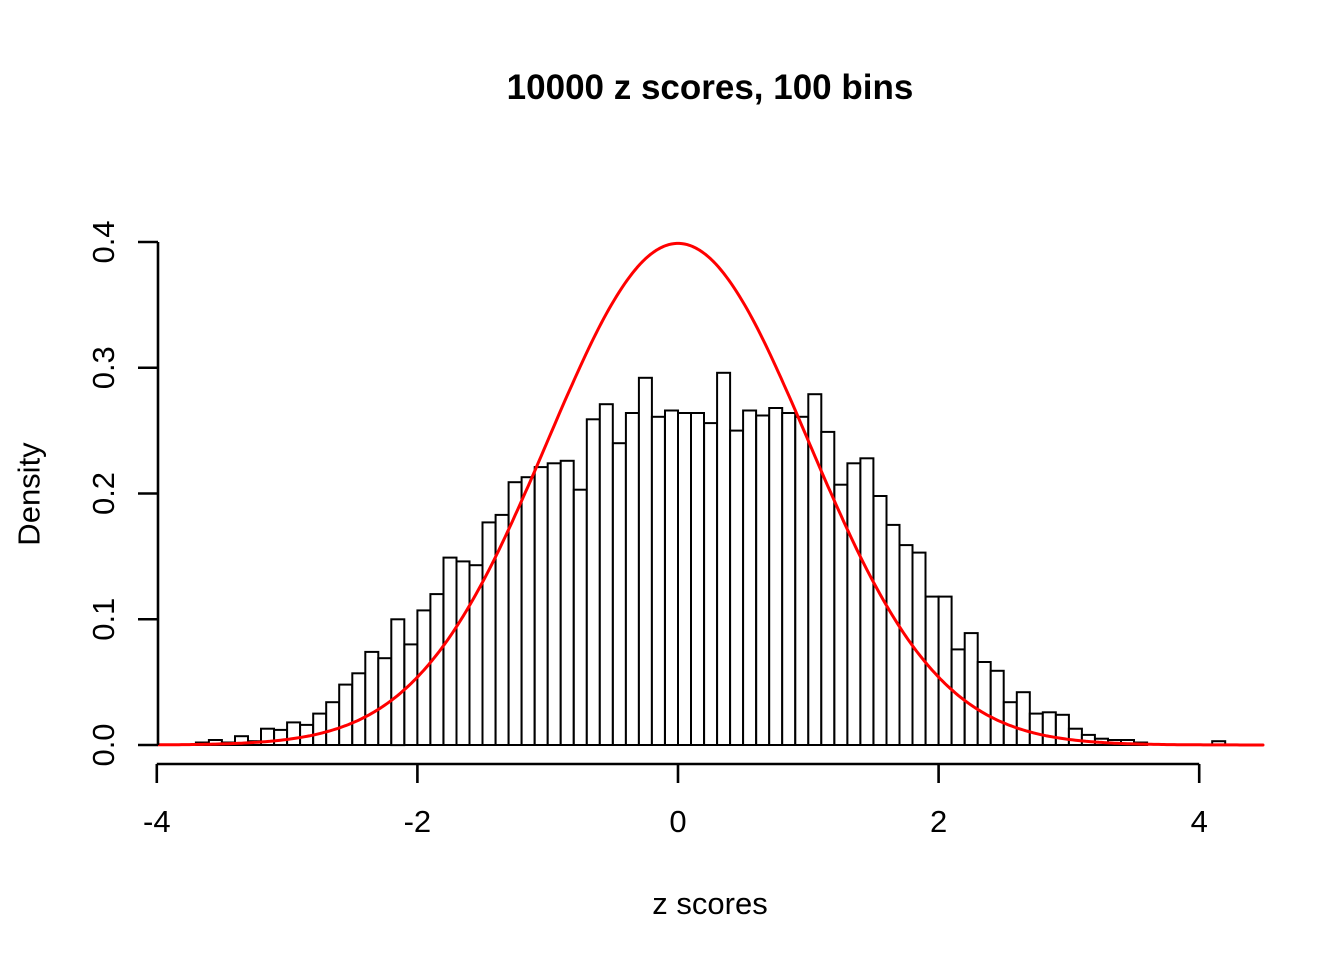 The image size is (1344, 960). Describe the element at coordinates (938, 821) in the screenshot. I see `x-tick-label: 2` at that location.